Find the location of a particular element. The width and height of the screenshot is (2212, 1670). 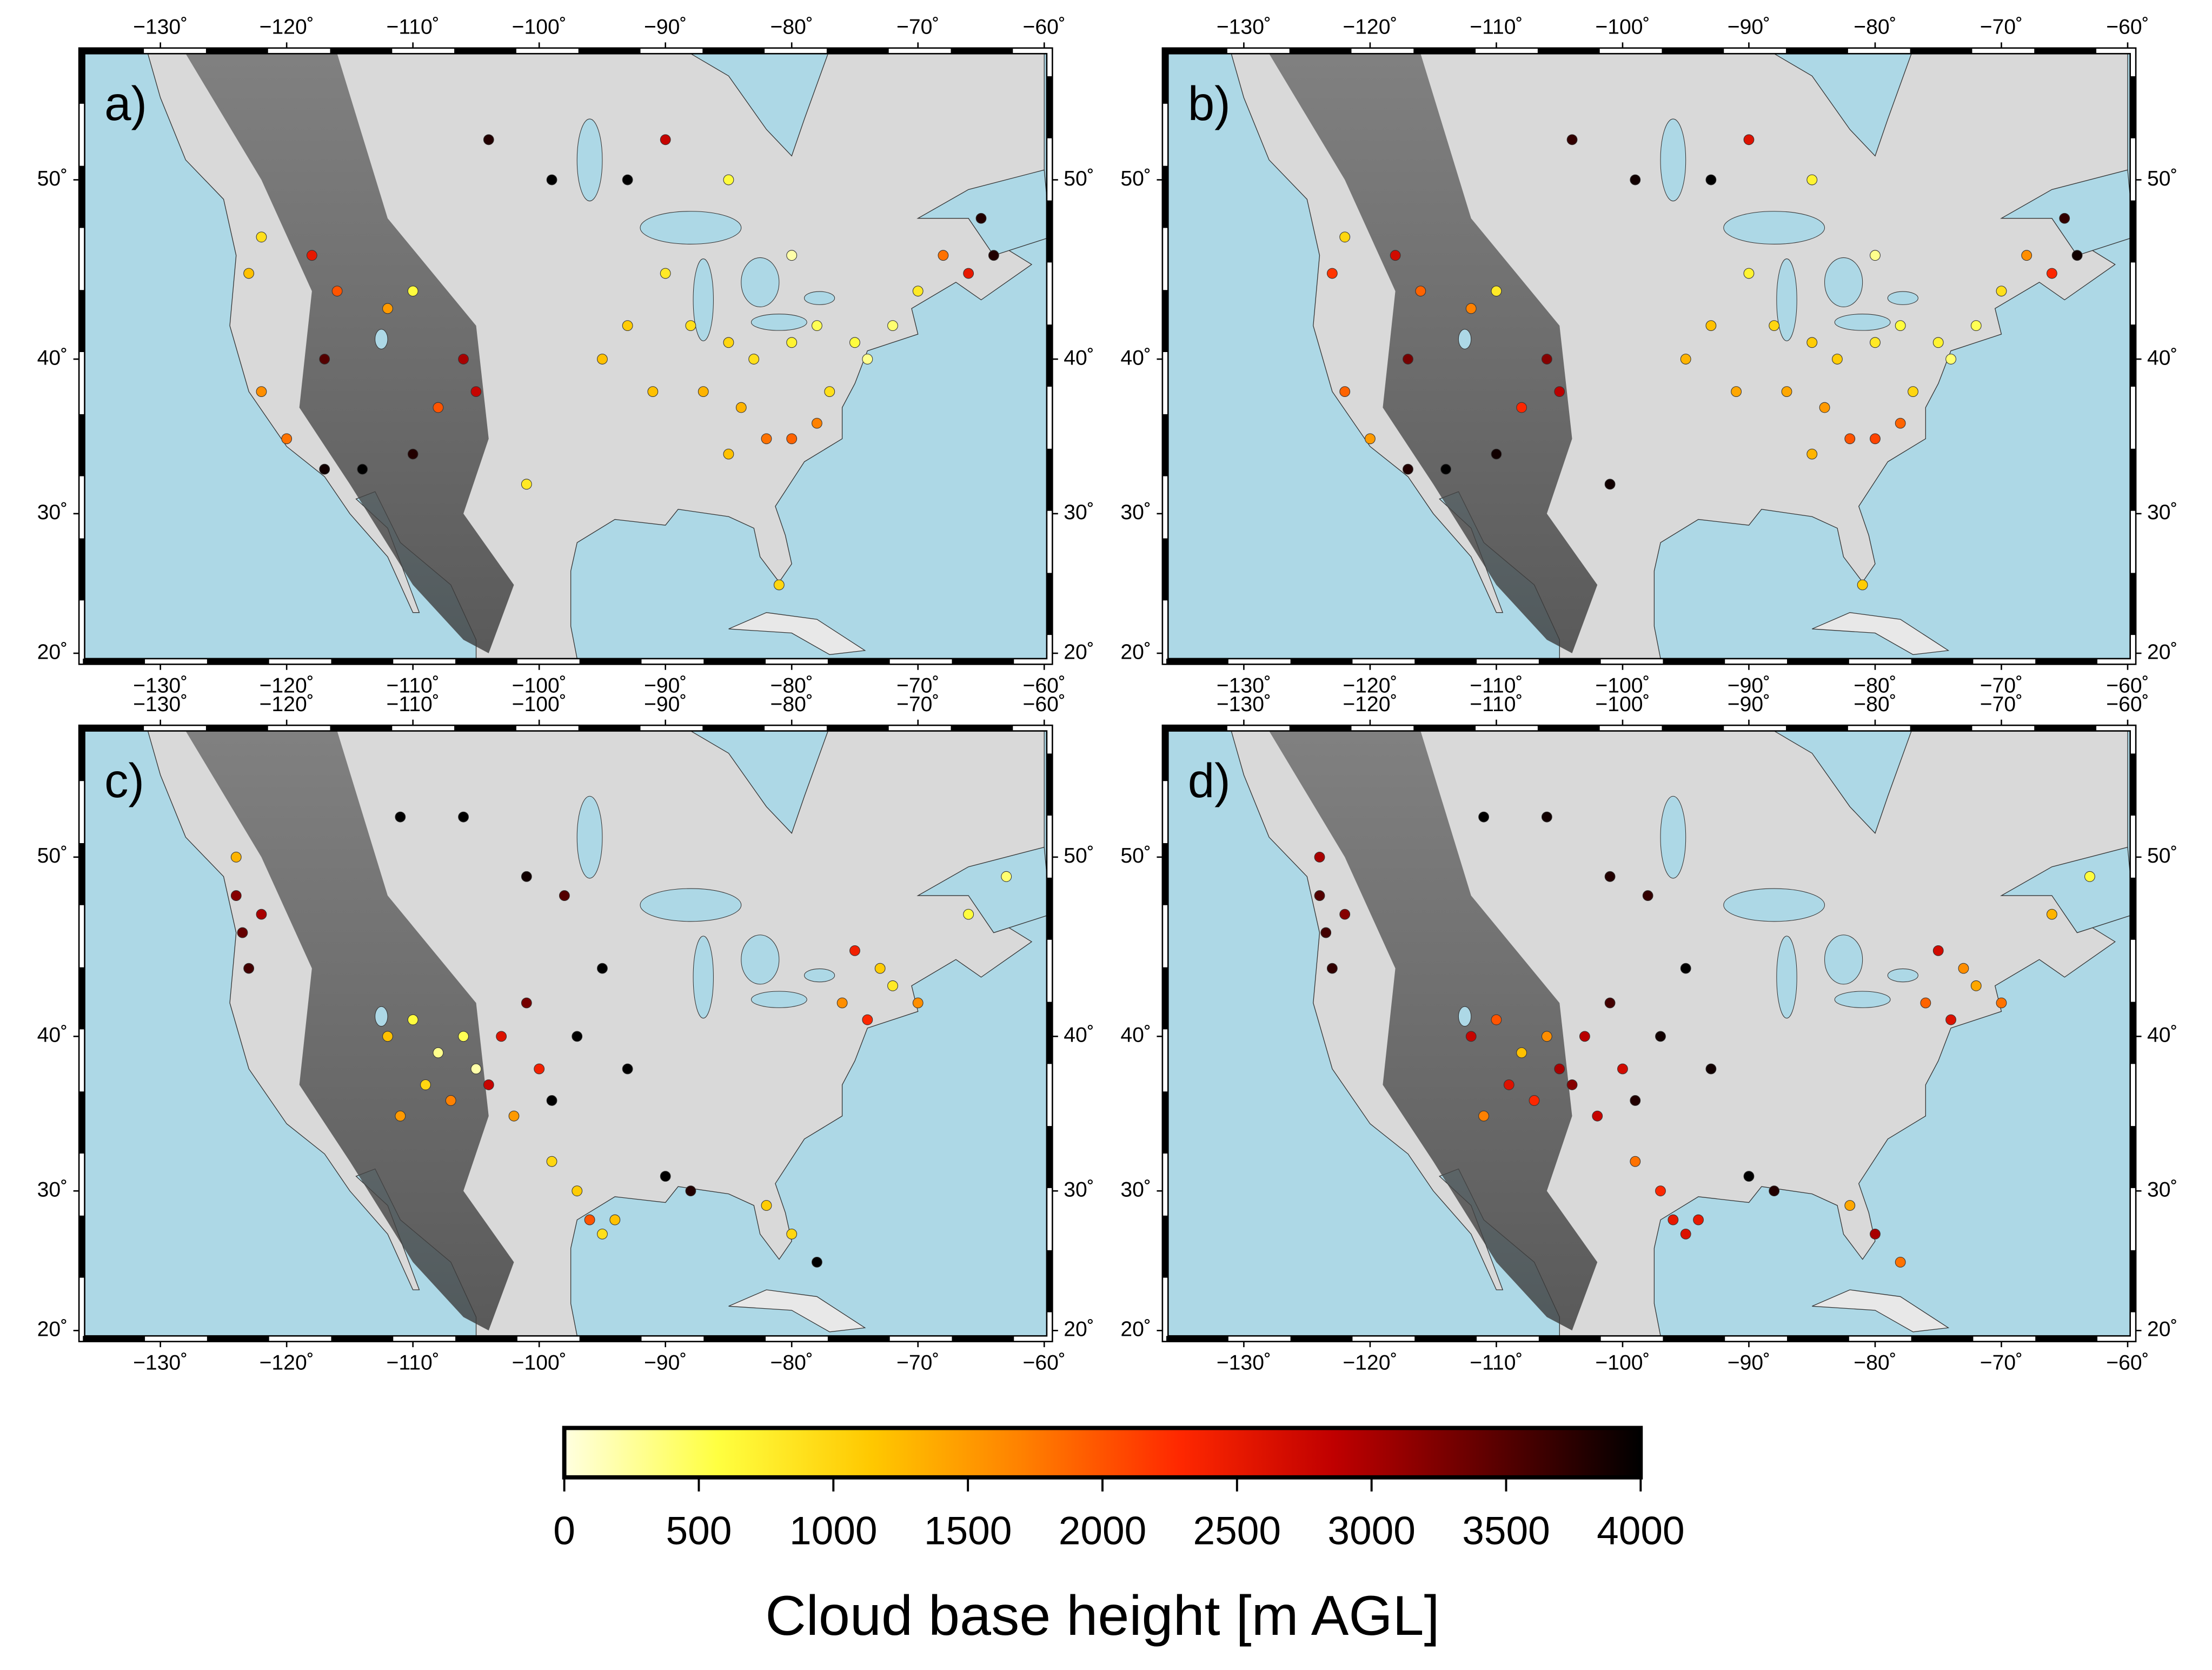

water is located at coordinates (1841, 106).